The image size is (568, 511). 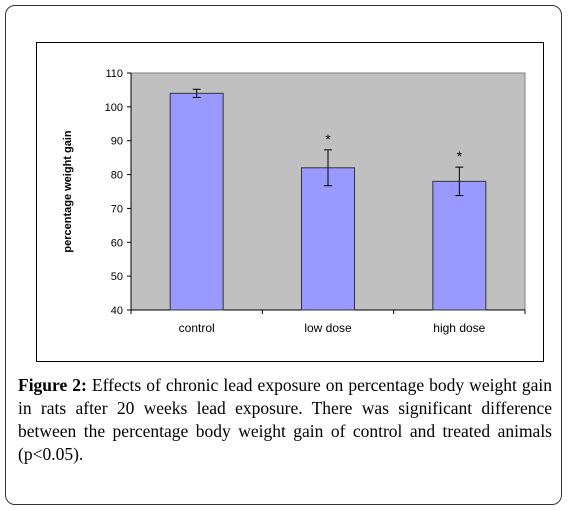 What do you see at coordinates (114, 108) in the screenshot?
I see `y-tick-label: 100` at bounding box center [114, 108].